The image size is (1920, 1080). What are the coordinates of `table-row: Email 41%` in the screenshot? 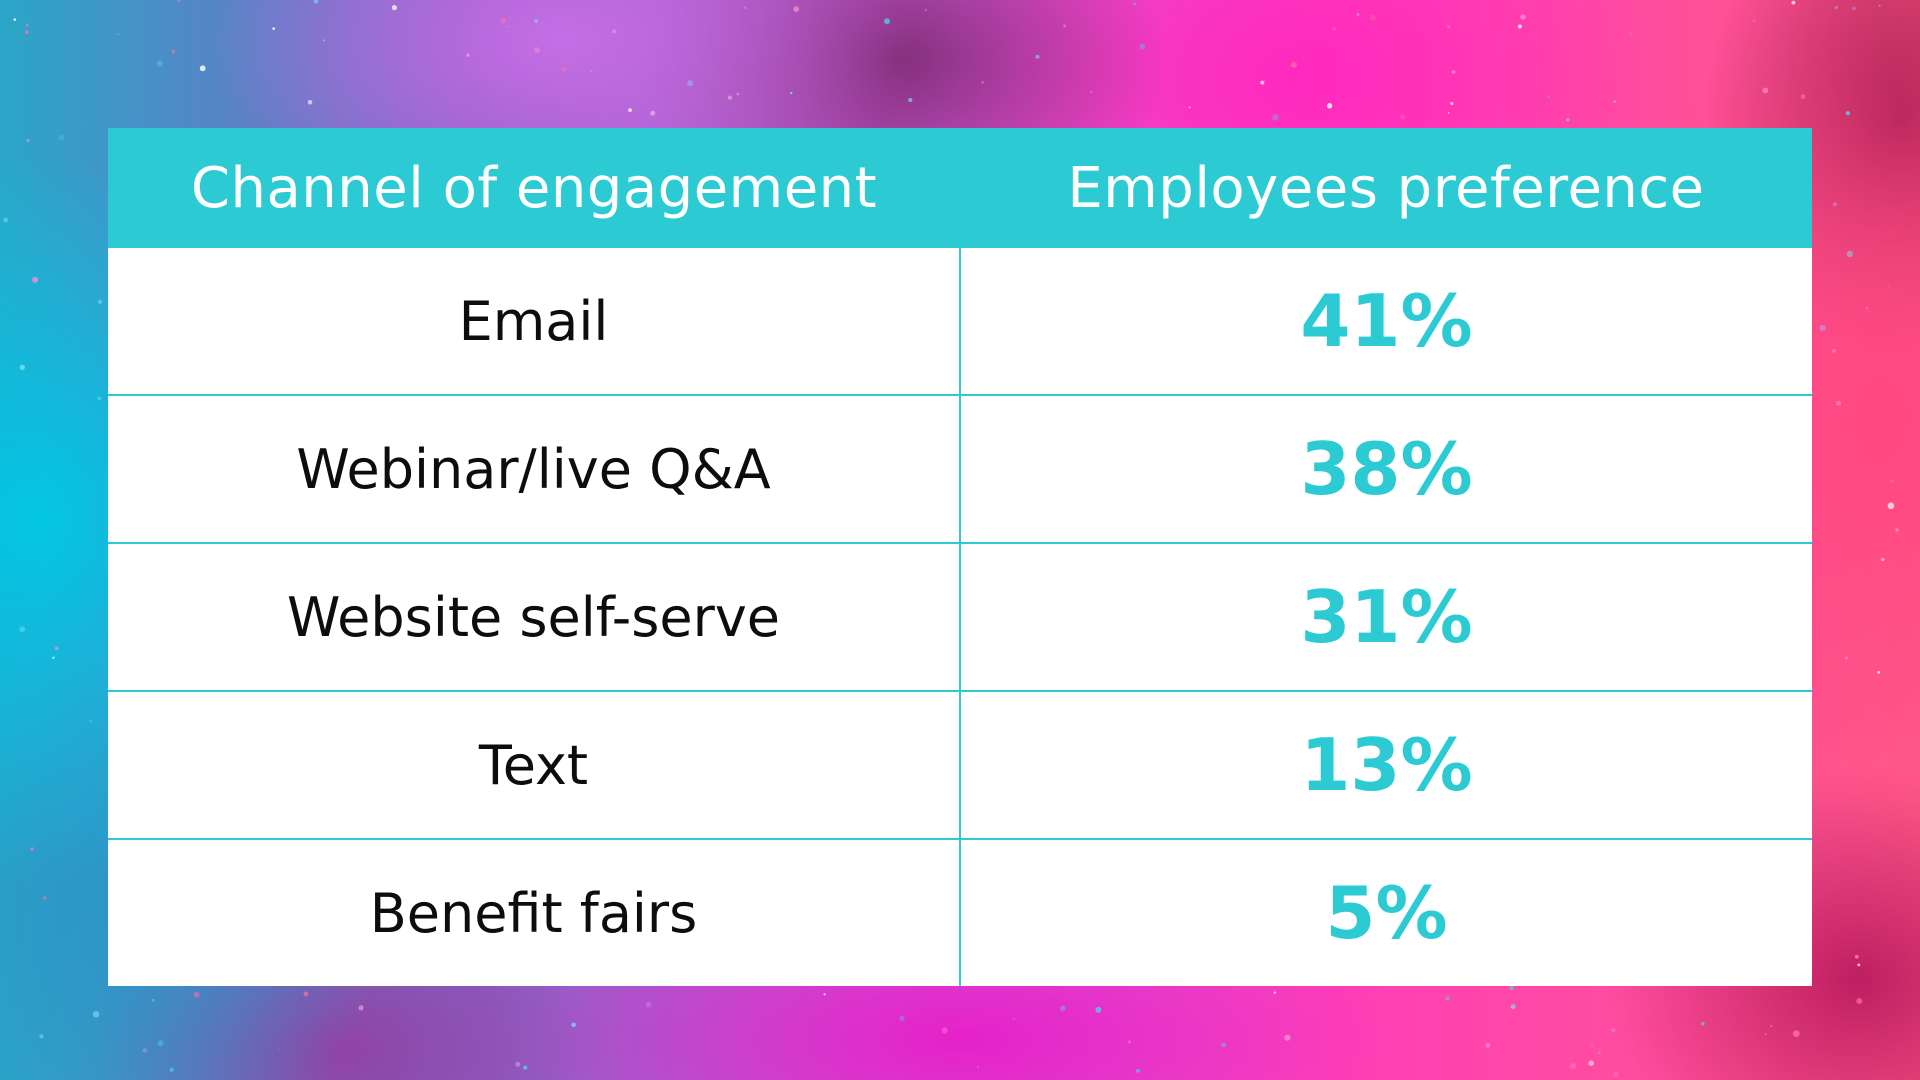 It's located at (960, 322).